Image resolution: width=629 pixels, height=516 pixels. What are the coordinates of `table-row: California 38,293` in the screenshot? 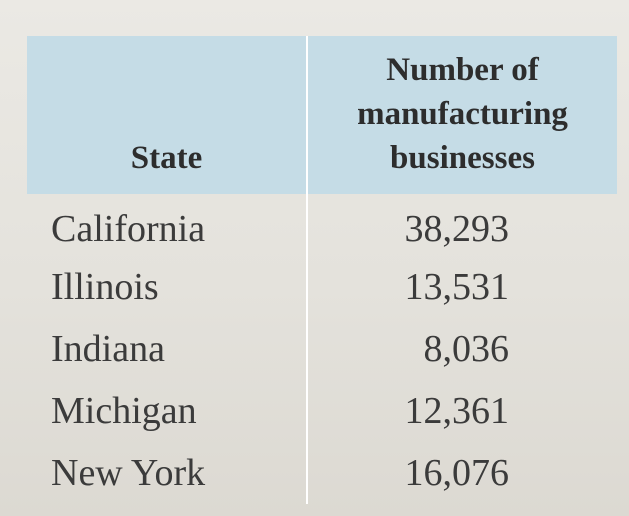 It's located at (322, 225).